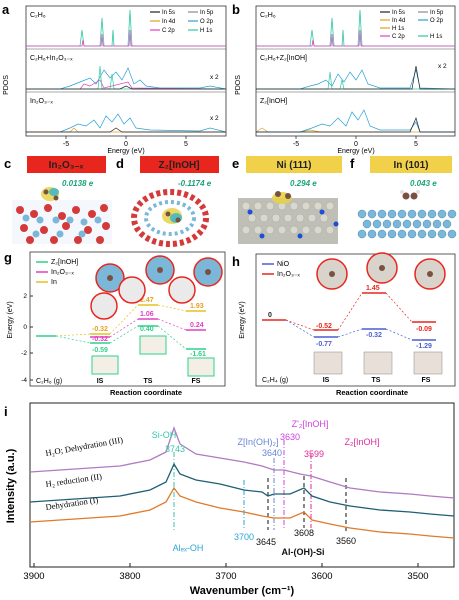  I want to click on panel-f-charge: 0.043 e, so click(423, 183).